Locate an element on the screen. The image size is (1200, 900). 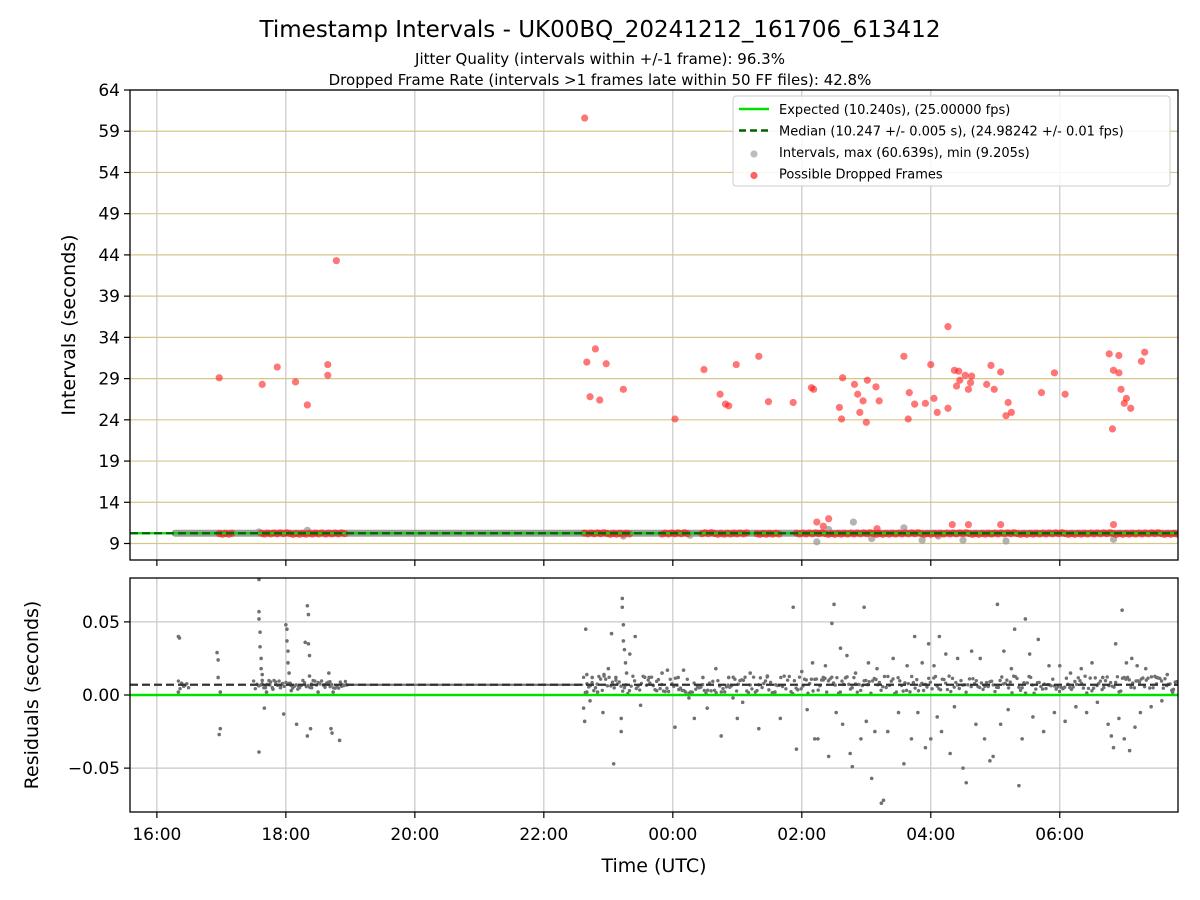
y-tick-label: −0.05 is located at coordinates (94, 769).